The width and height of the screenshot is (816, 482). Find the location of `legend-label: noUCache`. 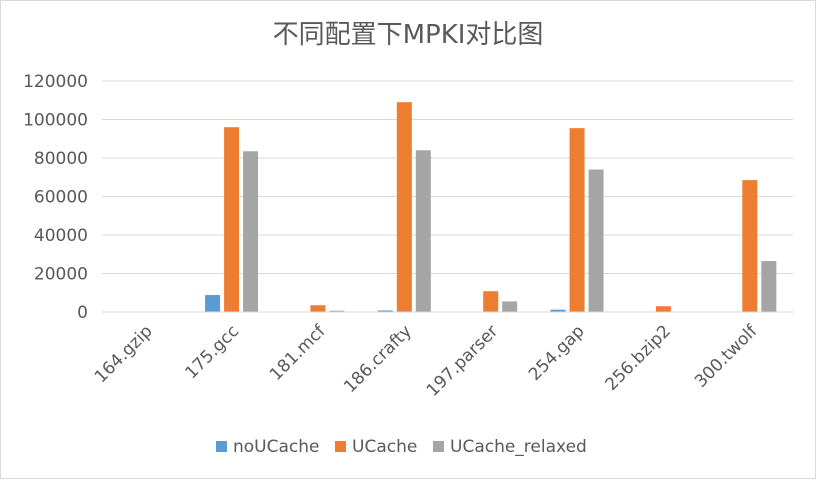

legend-label: noUCache is located at coordinates (276, 447).